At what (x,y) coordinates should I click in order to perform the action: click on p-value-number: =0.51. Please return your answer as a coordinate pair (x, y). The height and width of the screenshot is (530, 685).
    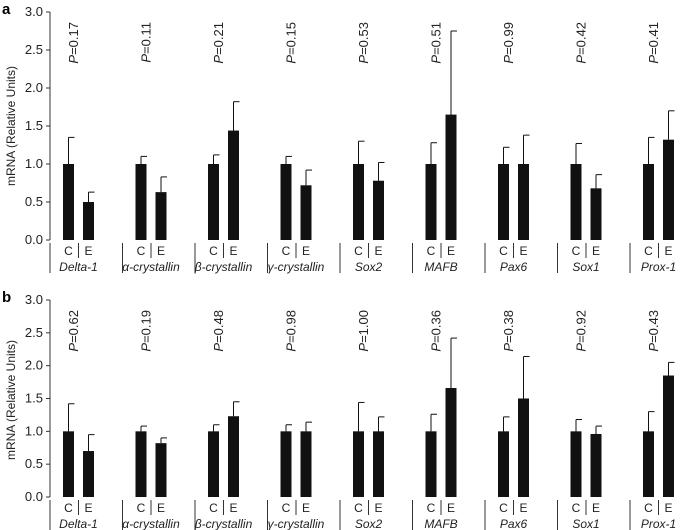
    Looking at the image, I should click on (436, 38).